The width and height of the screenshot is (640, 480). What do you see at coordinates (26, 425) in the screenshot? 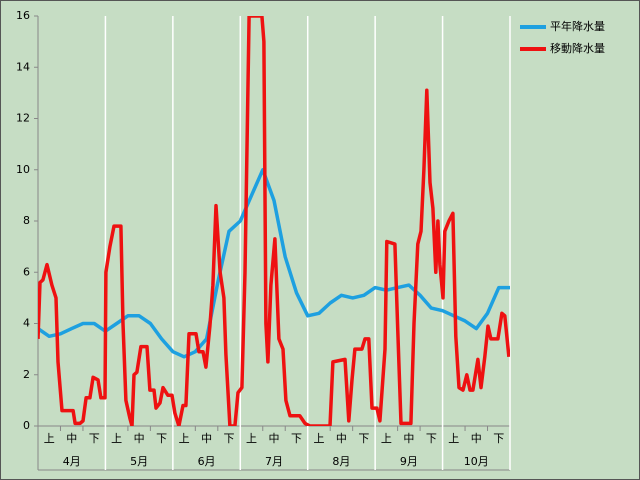
I see `y-tick-label: 0` at bounding box center [26, 425].